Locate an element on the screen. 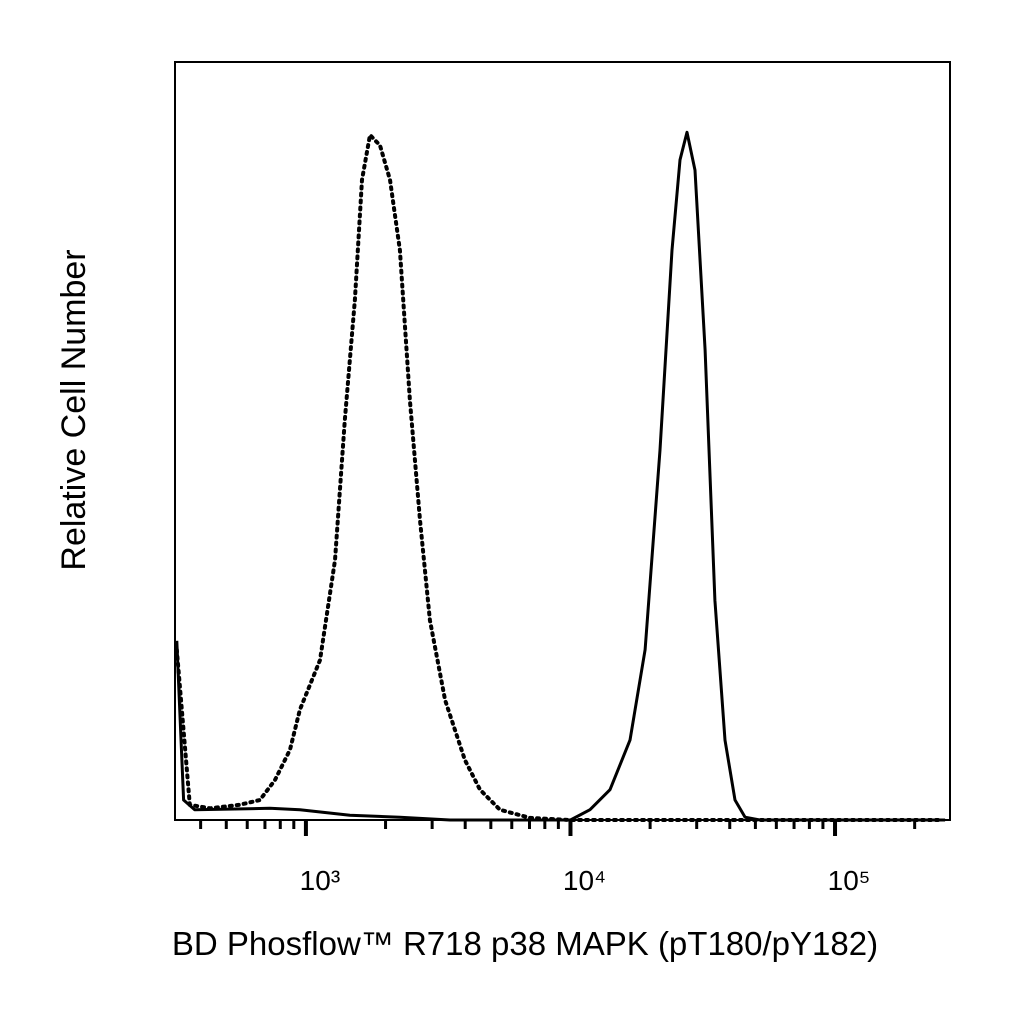 This screenshot has width=1024, height=1024. x-tick-label: 10³ is located at coordinates (320, 880).